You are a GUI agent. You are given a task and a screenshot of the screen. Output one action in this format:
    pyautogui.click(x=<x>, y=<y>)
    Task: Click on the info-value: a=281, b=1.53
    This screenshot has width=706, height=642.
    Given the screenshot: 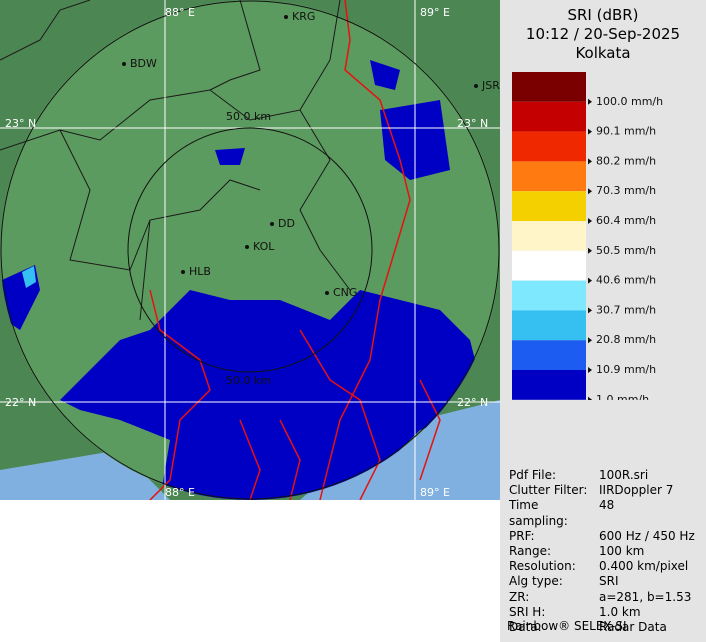 What is the action you would take?
    pyautogui.click(x=645, y=596)
    